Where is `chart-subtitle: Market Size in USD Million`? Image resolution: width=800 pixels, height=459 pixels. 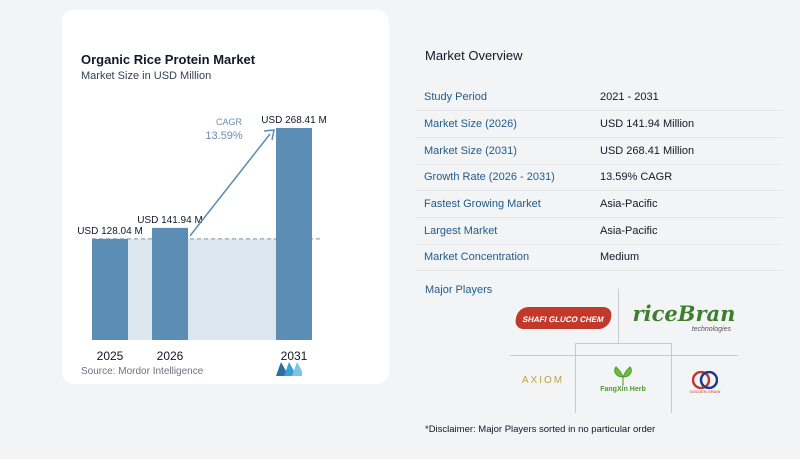 chart-subtitle: Market Size in USD Million is located at coordinates (146, 76).